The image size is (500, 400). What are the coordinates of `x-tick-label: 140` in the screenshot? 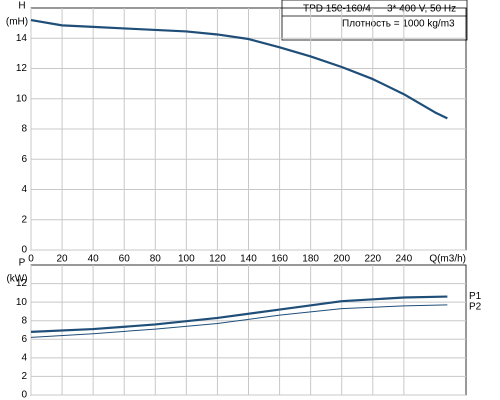 It's located at (248, 259).